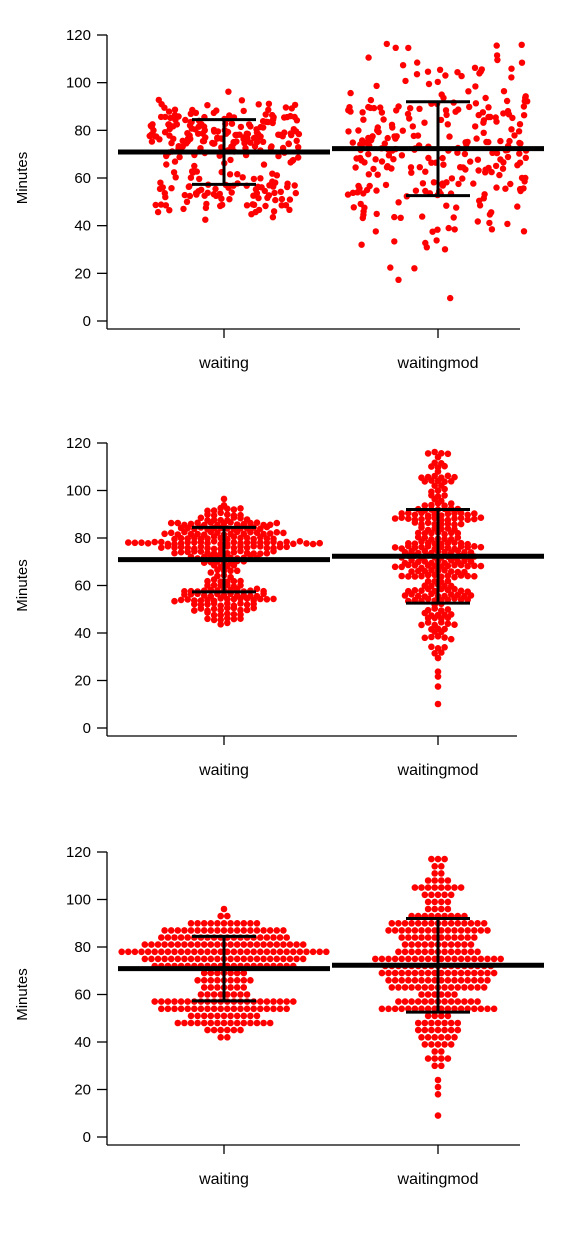 Image resolution: width=587 pixels, height=1234 pixels. What do you see at coordinates (87, 321) in the screenshot?
I see `y-tick-label: 0` at bounding box center [87, 321].